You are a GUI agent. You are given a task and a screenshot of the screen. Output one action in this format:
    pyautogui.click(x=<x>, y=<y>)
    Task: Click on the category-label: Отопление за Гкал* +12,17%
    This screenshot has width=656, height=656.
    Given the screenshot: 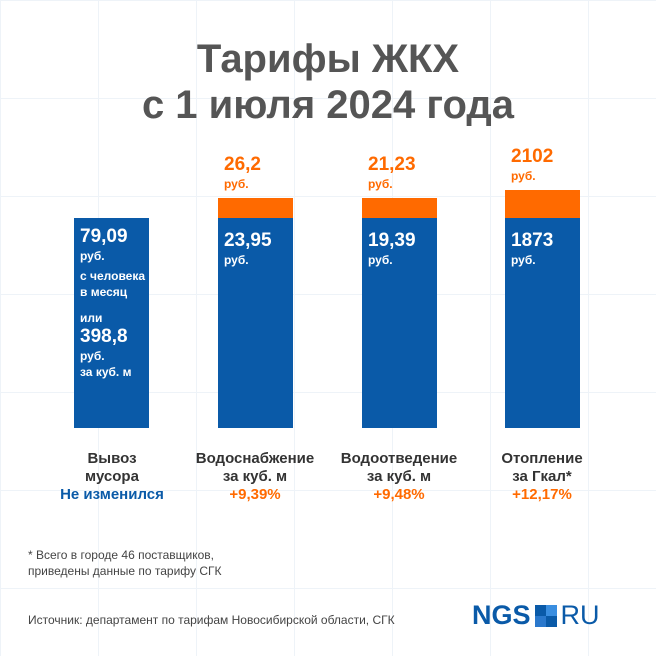 What is the action you would take?
    pyautogui.click(x=542, y=476)
    